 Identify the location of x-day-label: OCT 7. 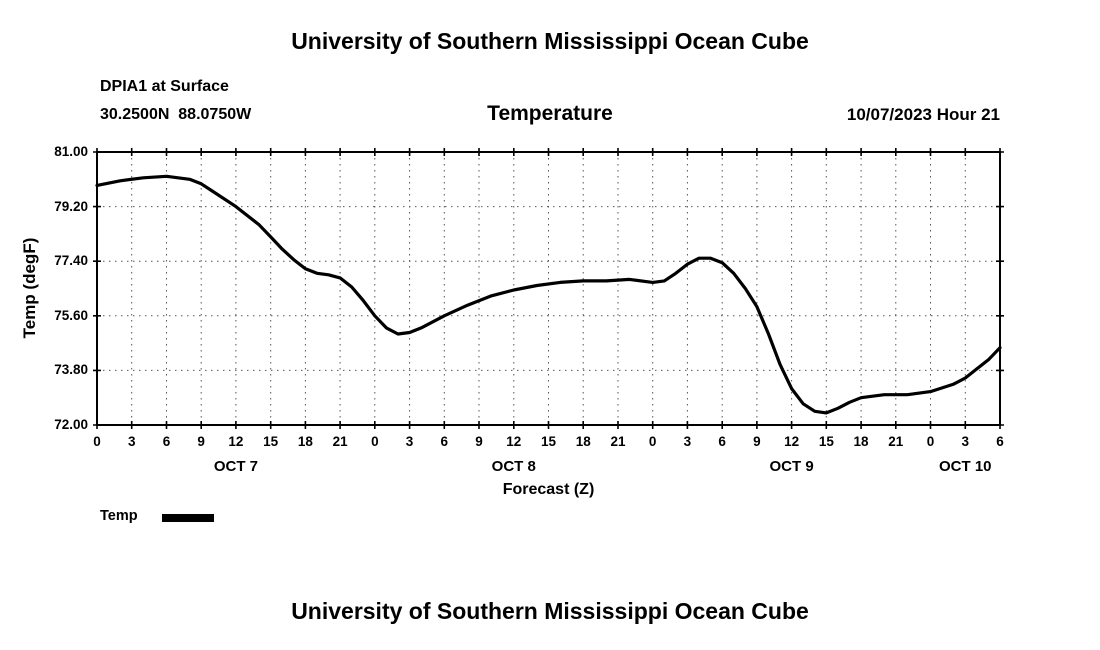
(236, 466).